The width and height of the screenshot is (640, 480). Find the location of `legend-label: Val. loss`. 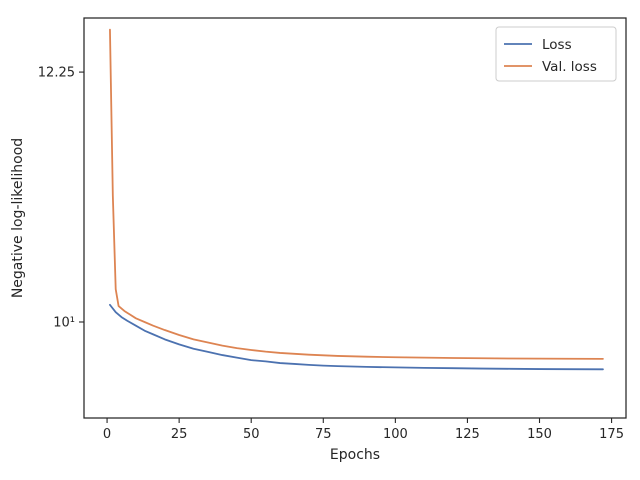

legend-label: Val. loss is located at coordinates (569, 67).